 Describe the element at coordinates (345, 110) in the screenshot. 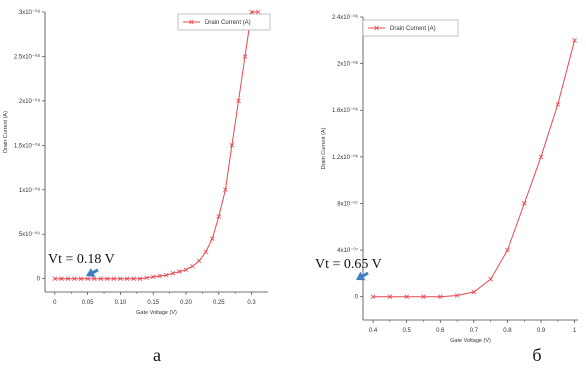

I see `y-tick-label: 1.6x10⁻⁰⁶` at that location.